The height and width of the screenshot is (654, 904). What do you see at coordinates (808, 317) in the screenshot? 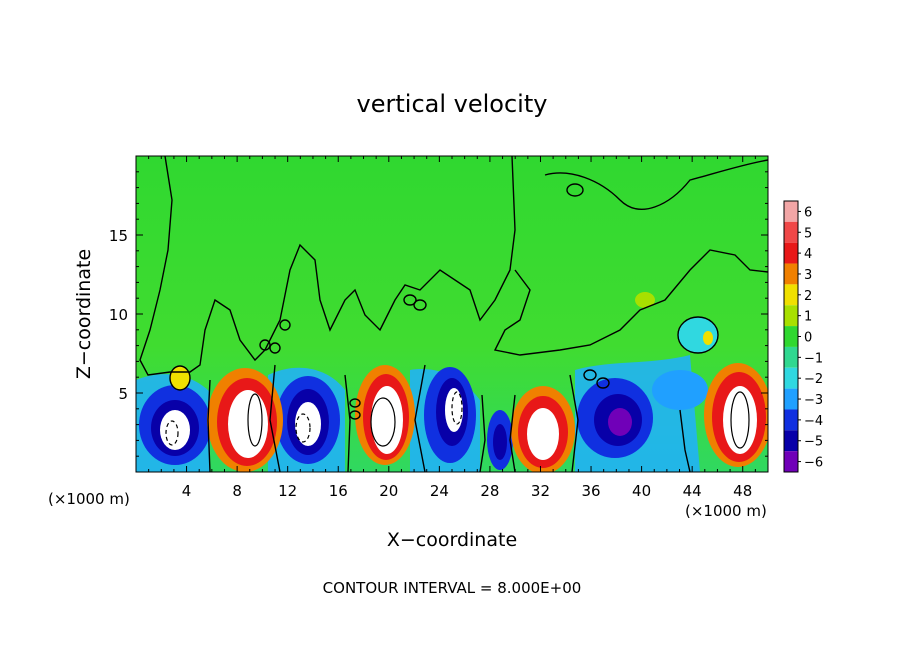
I see `colorbar-label: 1` at bounding box center [808, 317].